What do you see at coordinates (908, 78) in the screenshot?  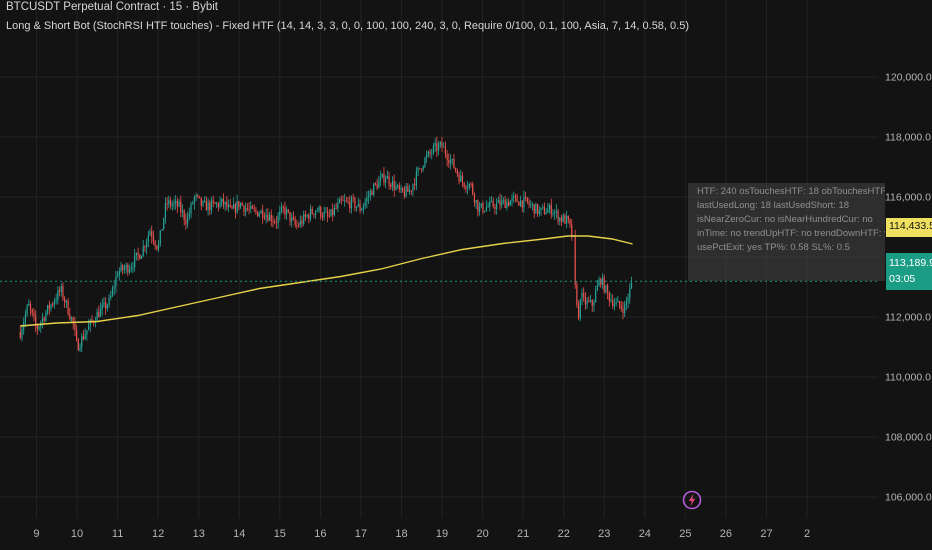 I see `y-tick-label: 120,000.0` at bounding box center [908, 78].